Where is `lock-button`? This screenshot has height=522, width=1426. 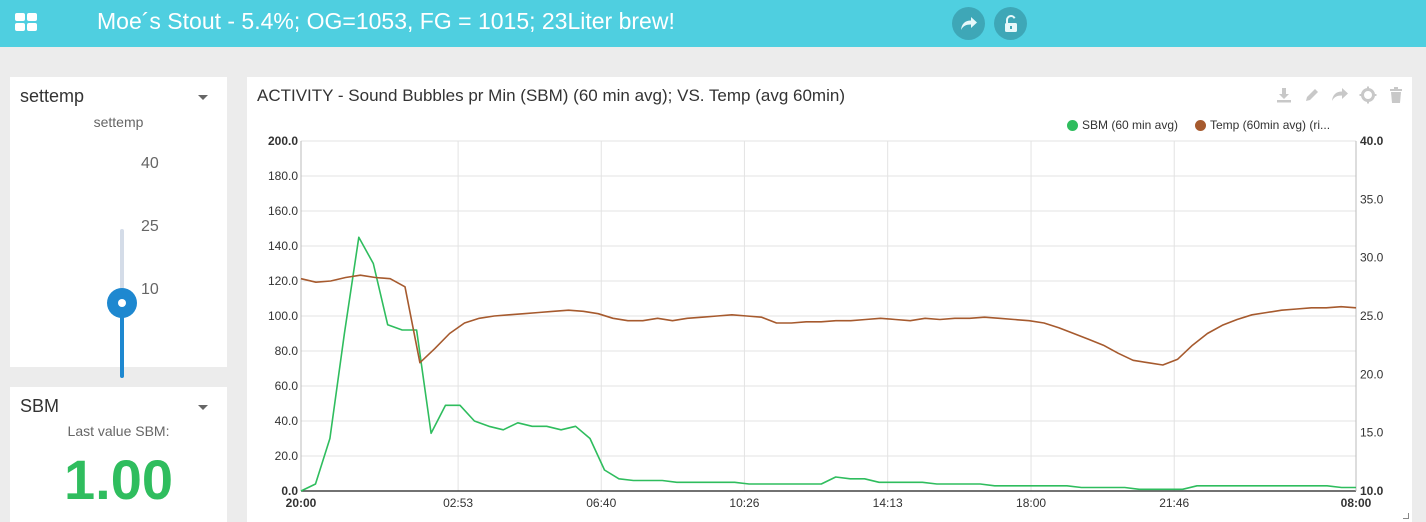 lock-button is located at coordinates (1010, 23).